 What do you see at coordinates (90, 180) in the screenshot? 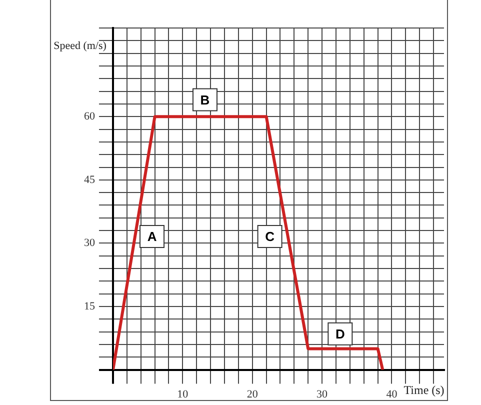
I see `y-tick-label: 45` at bounding box center [90, 180].